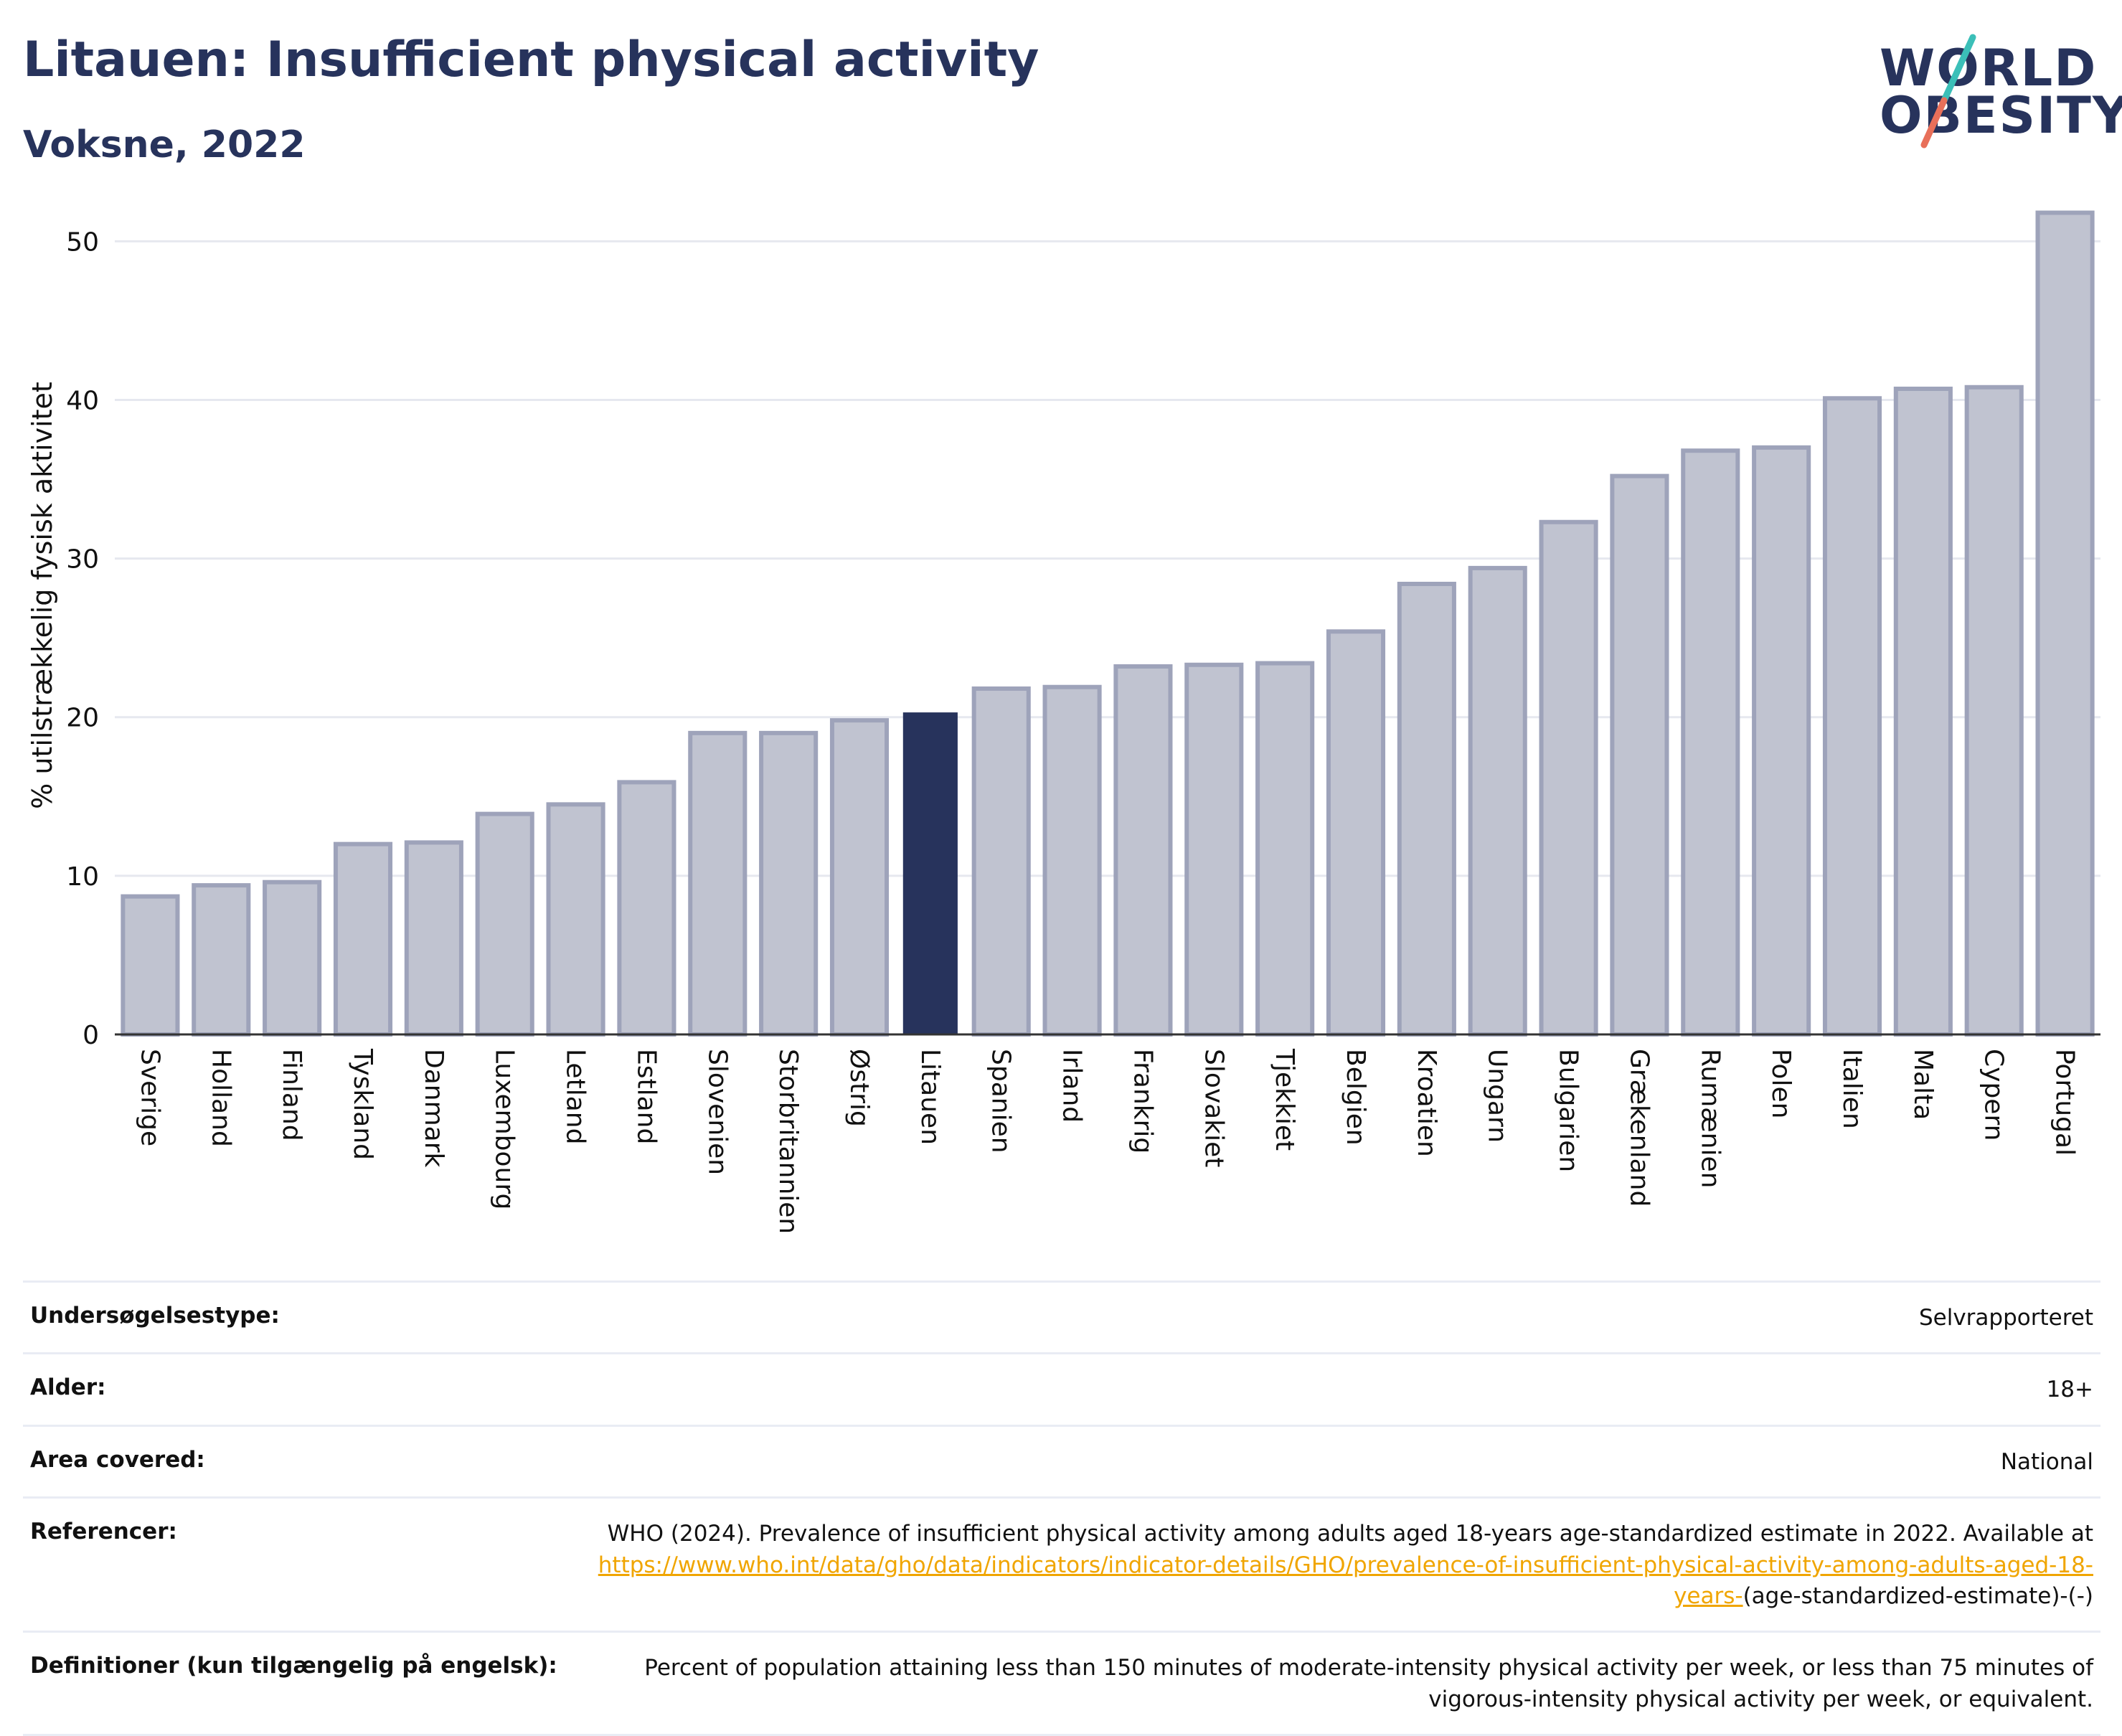 The image size is (2122, 1736). I want to click on x-tick-label: Holland, so click(220, 1098).